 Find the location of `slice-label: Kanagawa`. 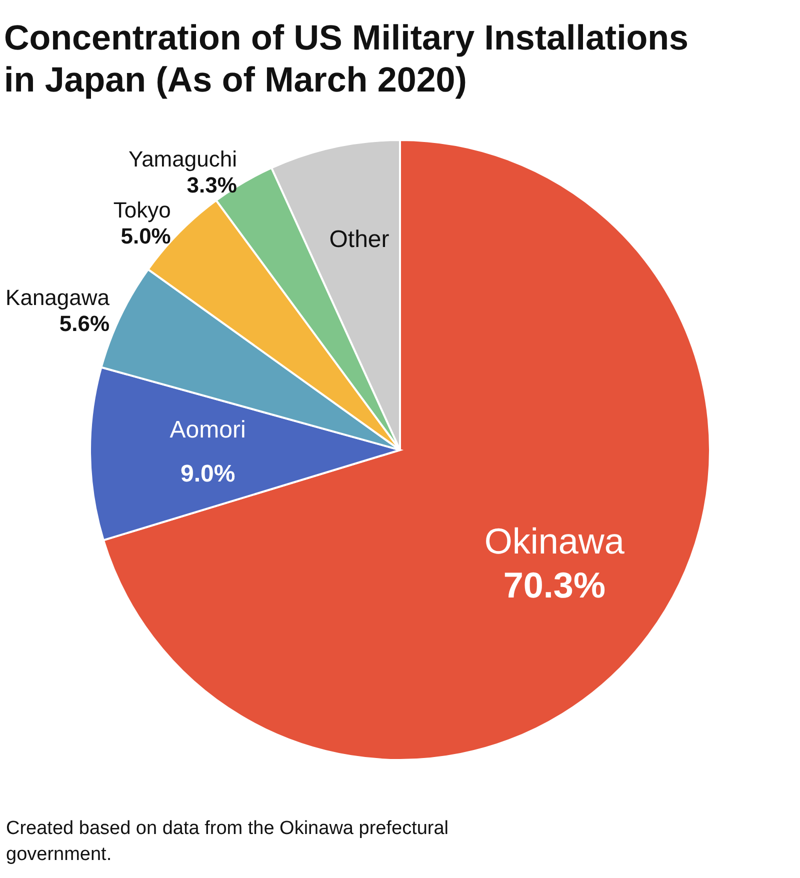

slice-label: Kanagawa is located at coordinates (58, 297).